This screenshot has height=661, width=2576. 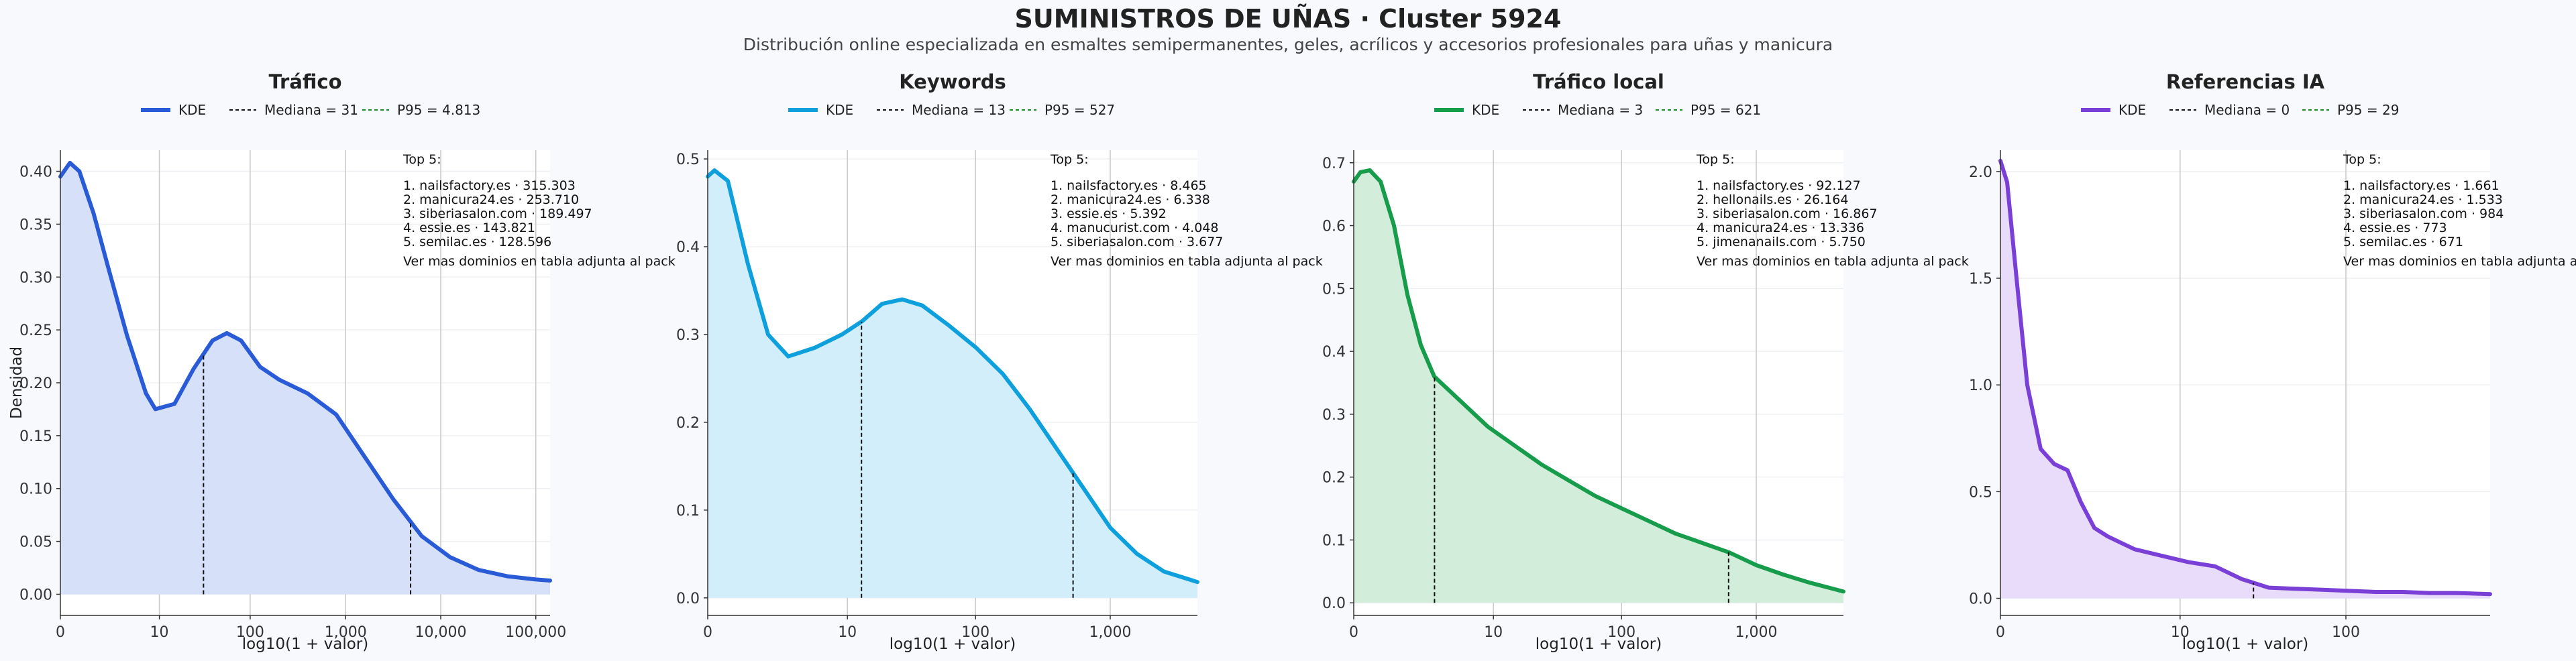 What do you see at coordinates (35, 383) in the screenshot?
I see `y-tick-label: 0.20` at bounding box center [35, 383].